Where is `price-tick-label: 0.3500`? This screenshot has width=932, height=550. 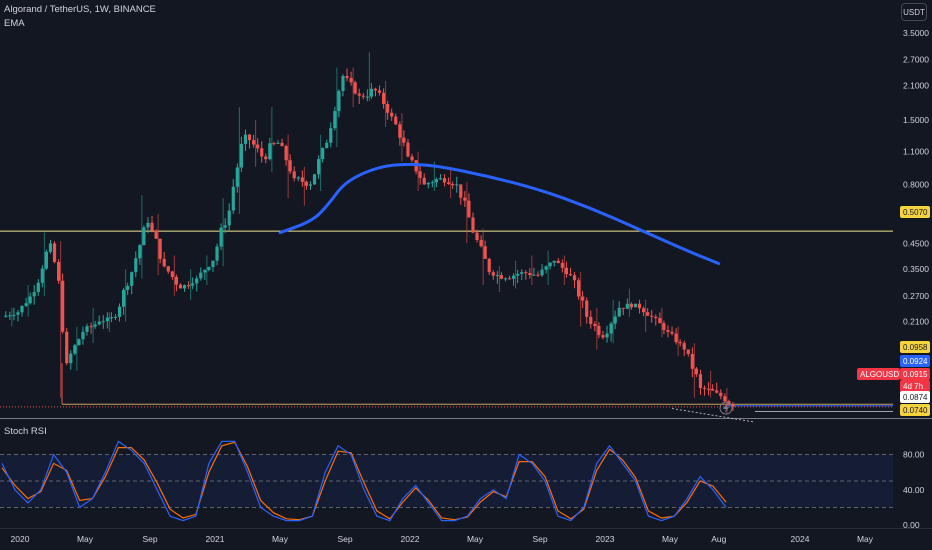
price-tick-label: 0.3500 is located at coordinates (916, 269).